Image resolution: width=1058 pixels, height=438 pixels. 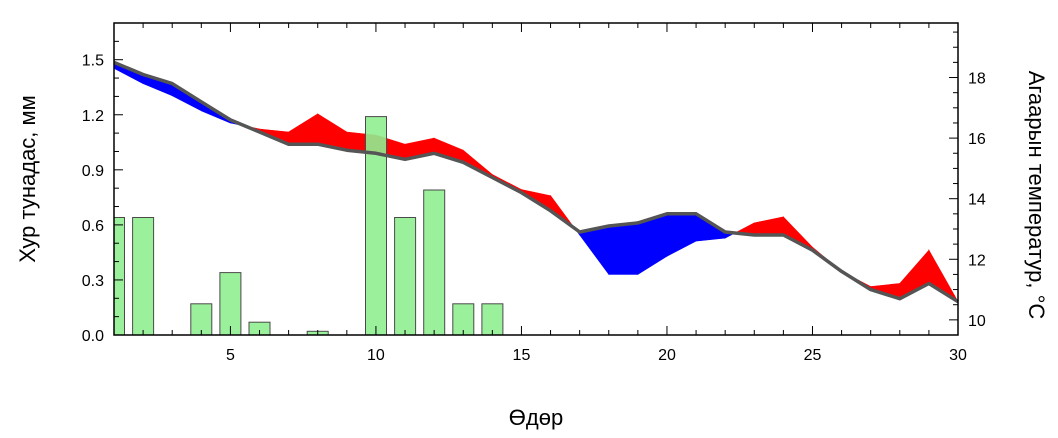 What do you see at coordinates (93, 281) in the screenshot?
I see `left-y-tick-label: 0.3` at bounding box center [93, 281].